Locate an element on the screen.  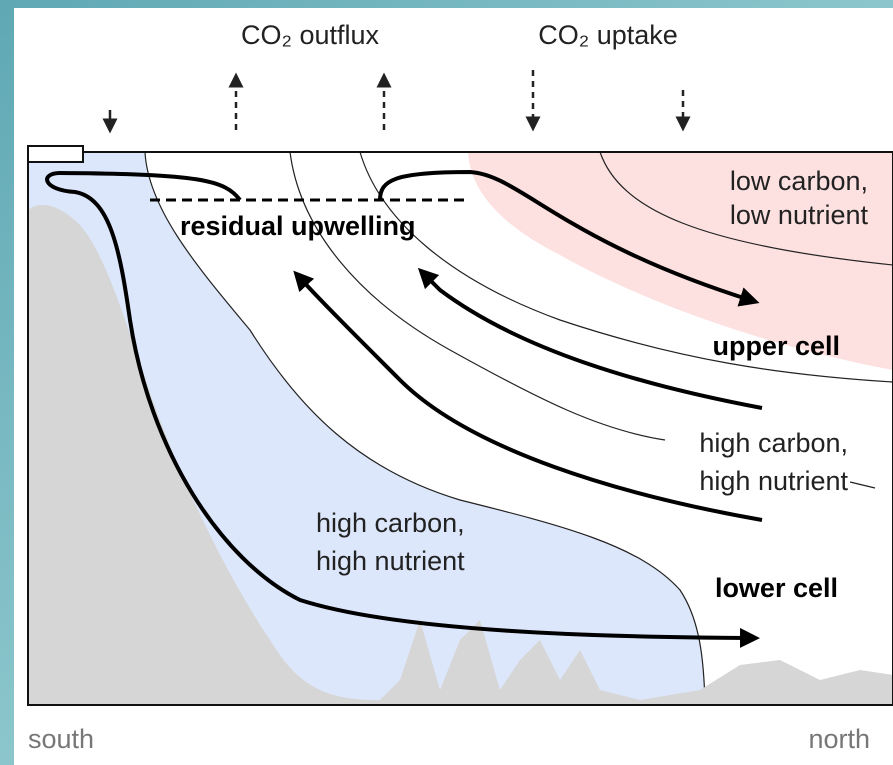
flux-arrows is located at coordinates (396, 102).